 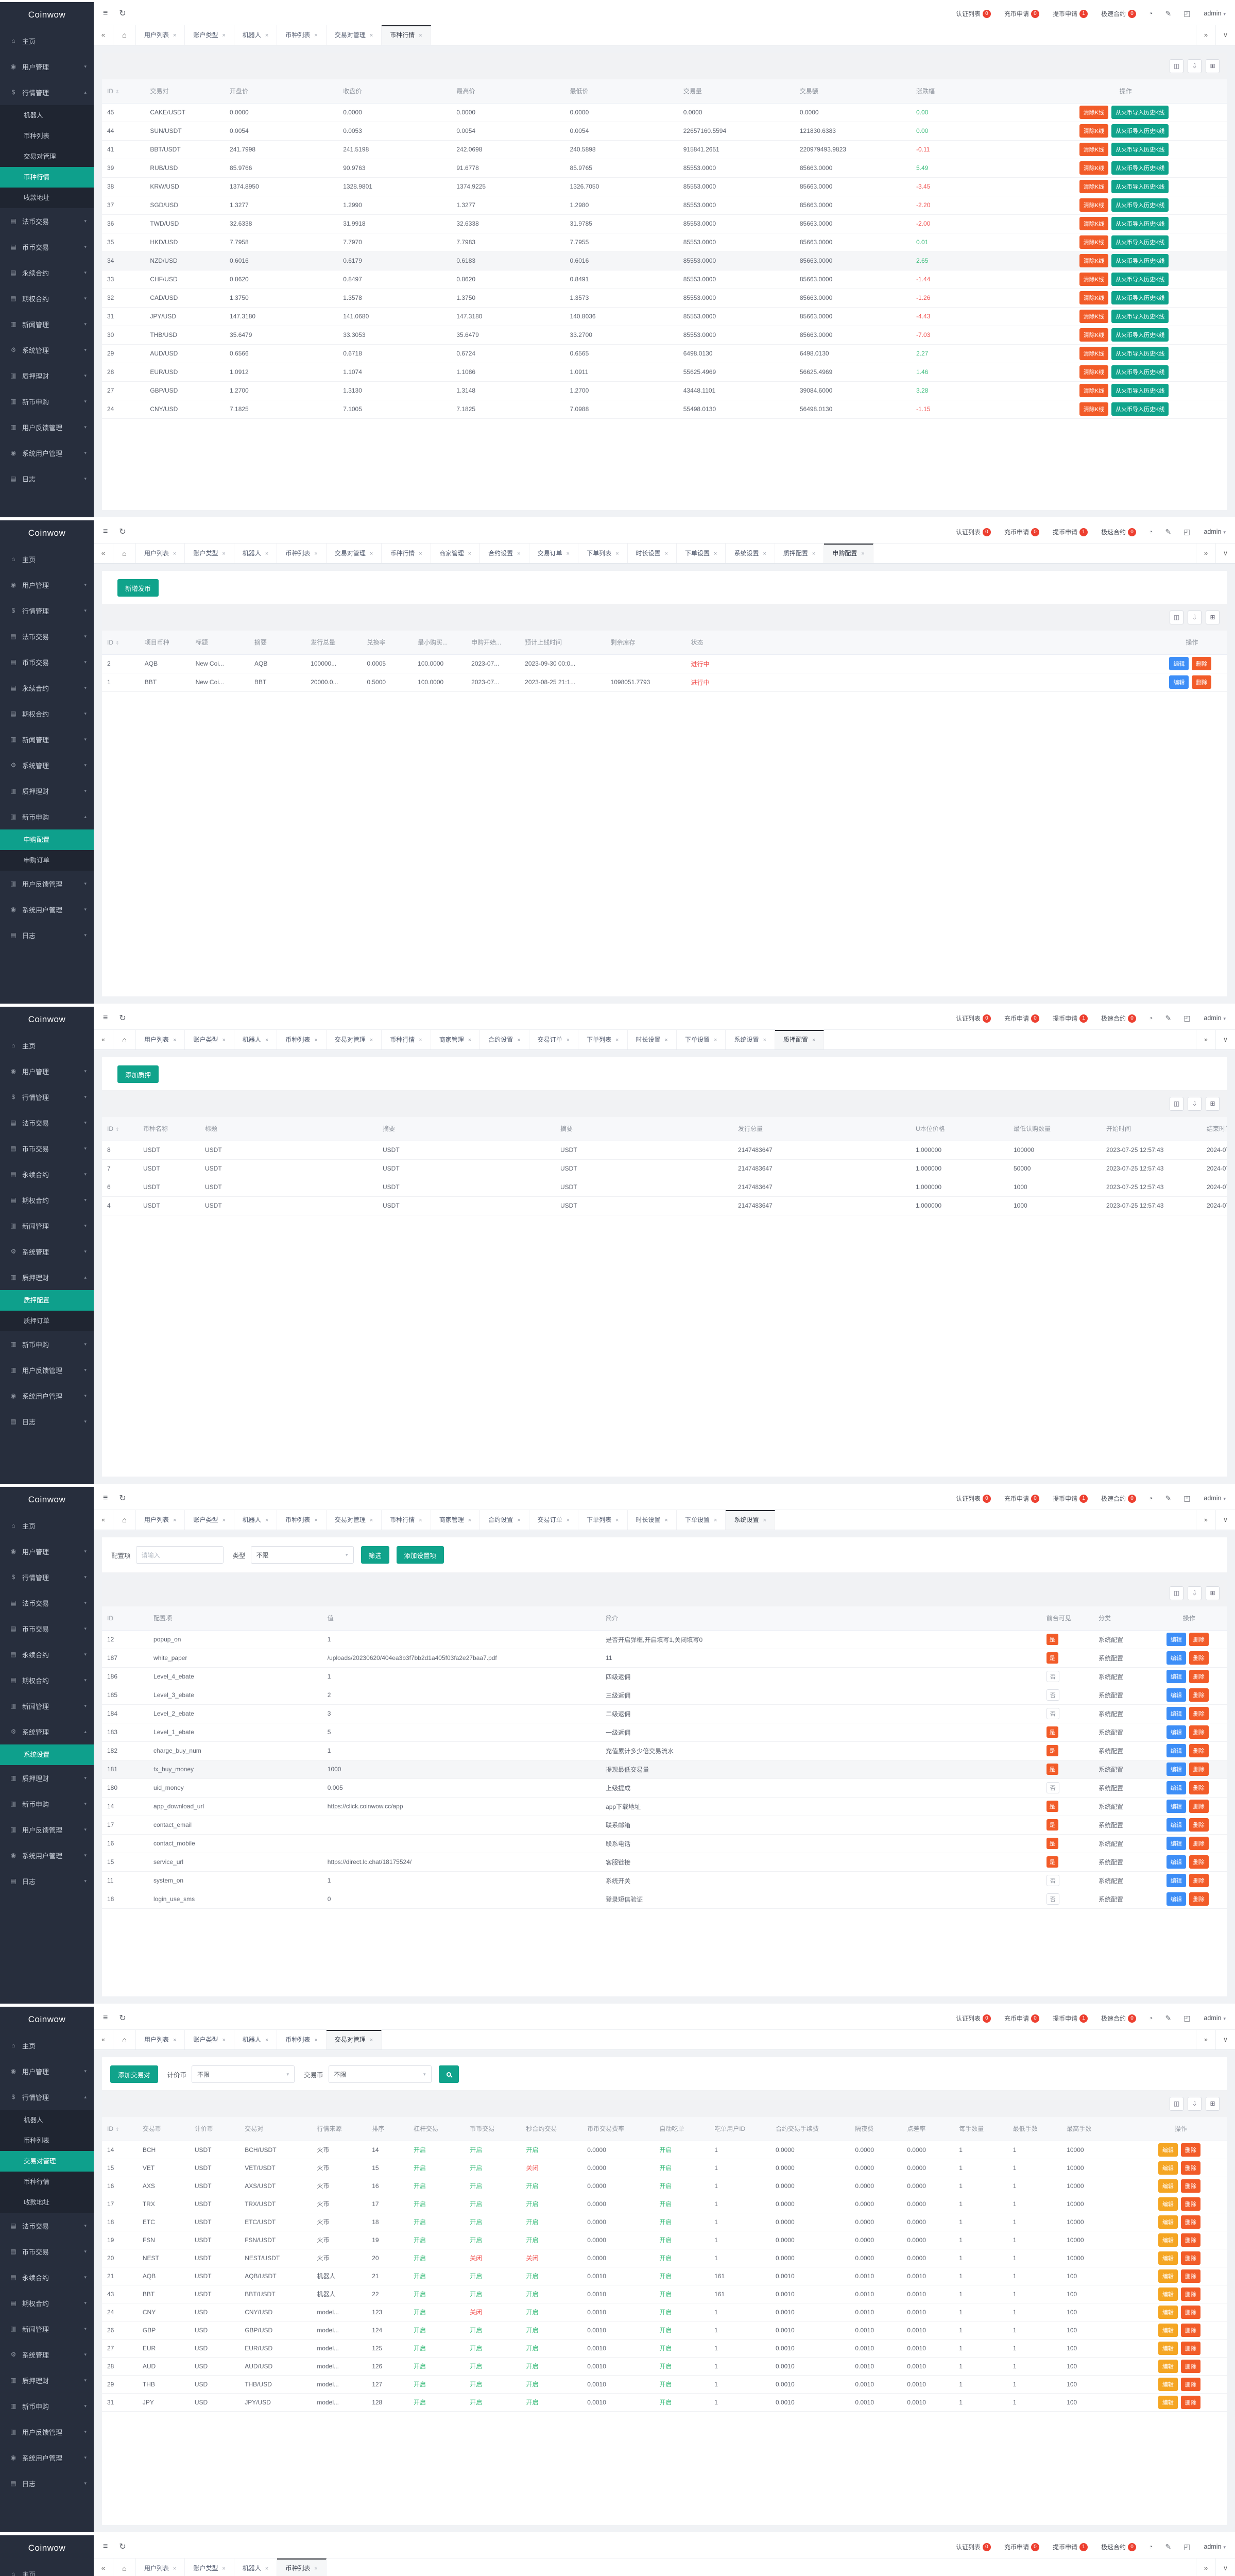 I want to click on sidebar-subitem: 收款地址, so click(x=37, y=197).